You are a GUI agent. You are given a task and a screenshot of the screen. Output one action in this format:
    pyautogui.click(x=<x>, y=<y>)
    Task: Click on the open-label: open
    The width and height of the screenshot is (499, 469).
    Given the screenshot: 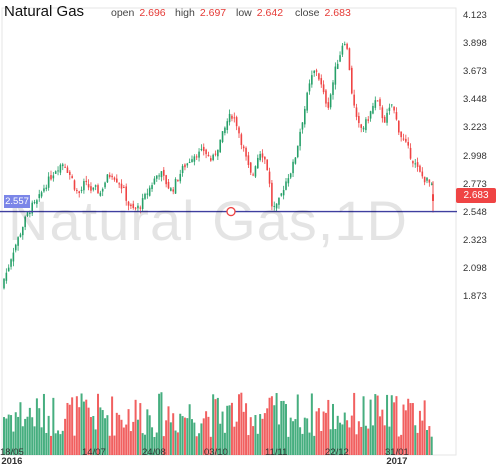 What is the action you would take?
    pyautogui.click(x=123, y=13)
    